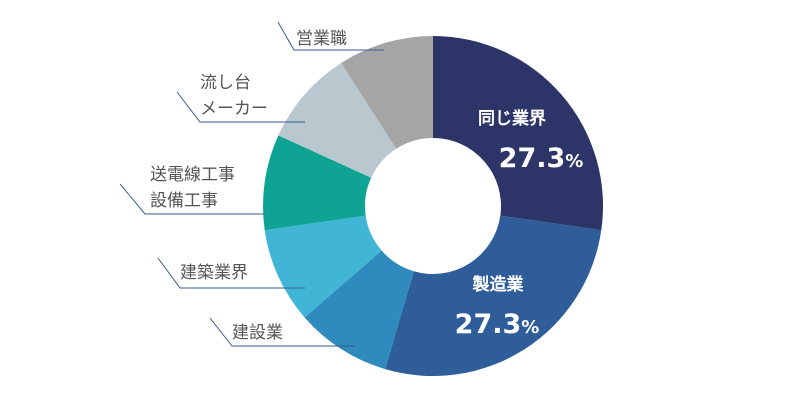  I want to click on label-power-line-line1: 送電線工事, so click(192, 175).